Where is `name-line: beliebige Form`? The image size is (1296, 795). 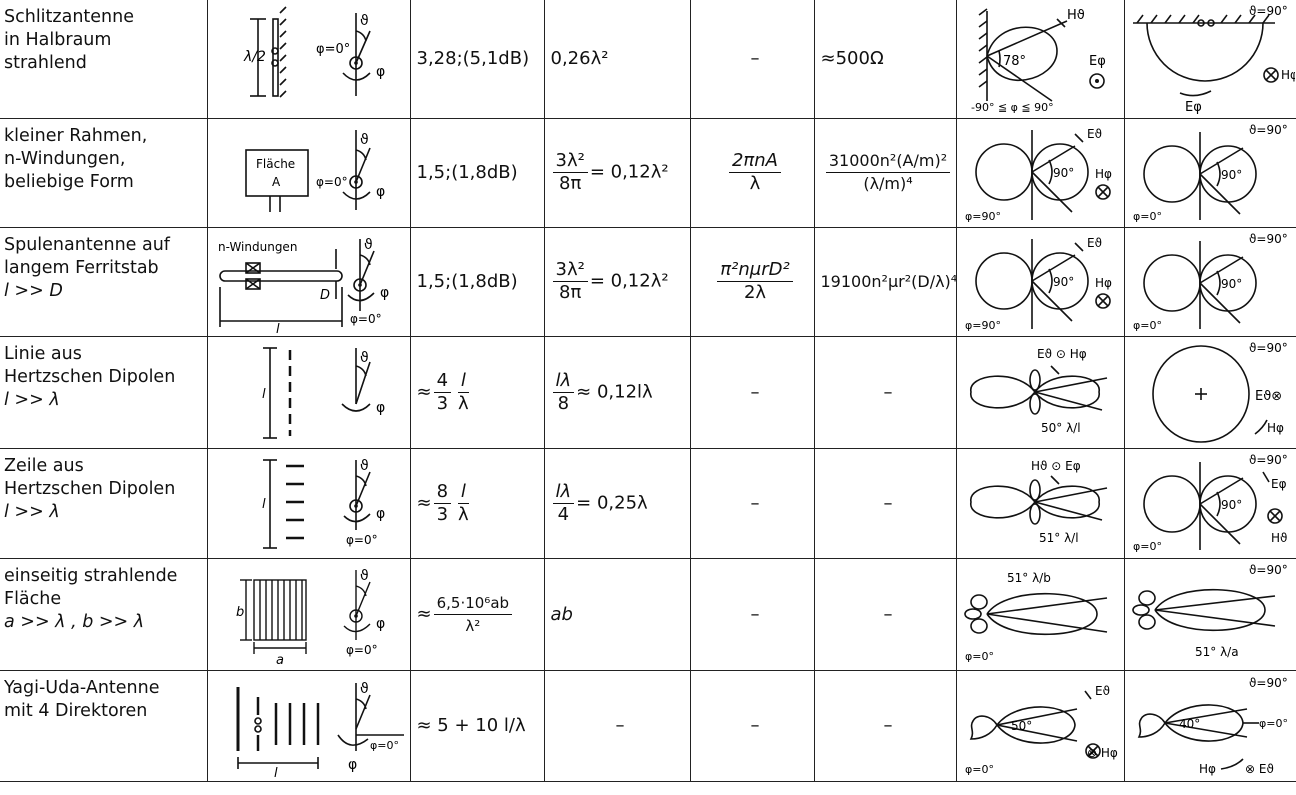 name-line: beliebige Form is located at coordinates (69, 181).